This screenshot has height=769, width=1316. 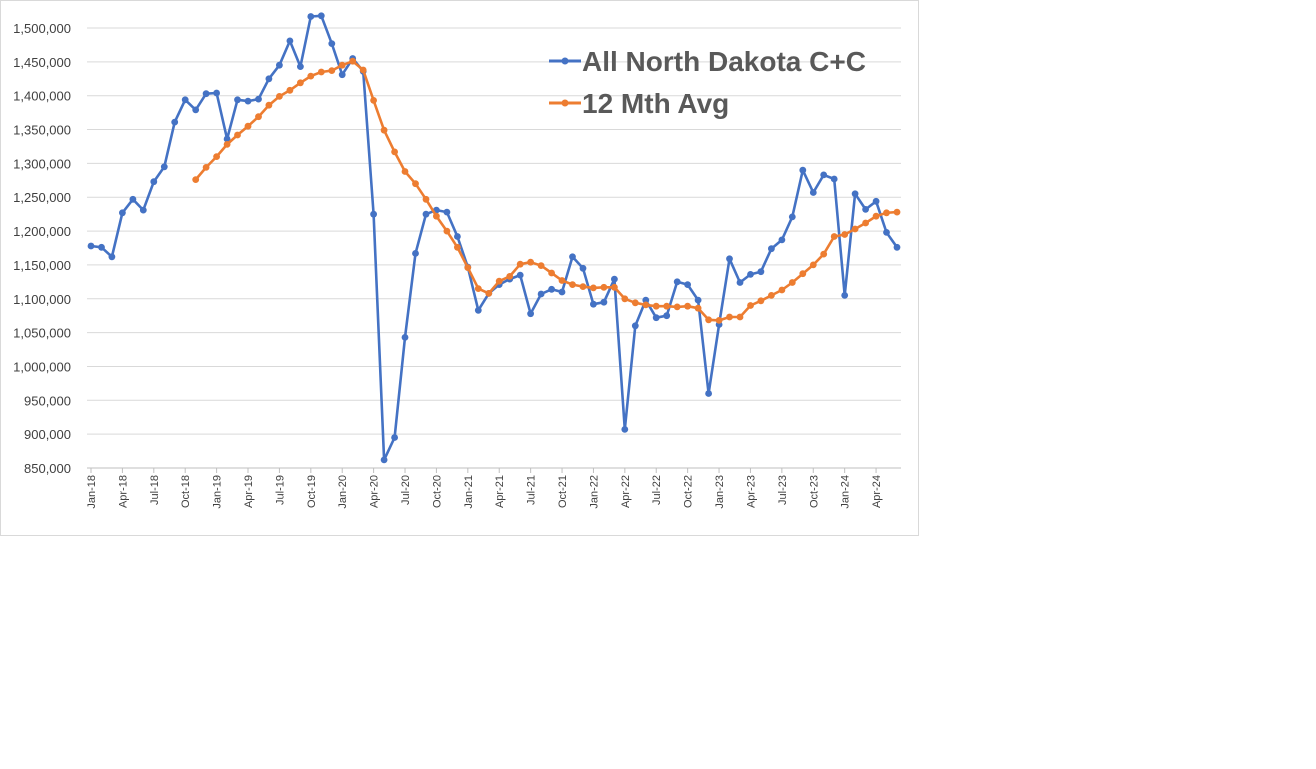 I want to click on legend-item-all-north-dakota: All North Dakota C+C, so click(x=707, y=61).